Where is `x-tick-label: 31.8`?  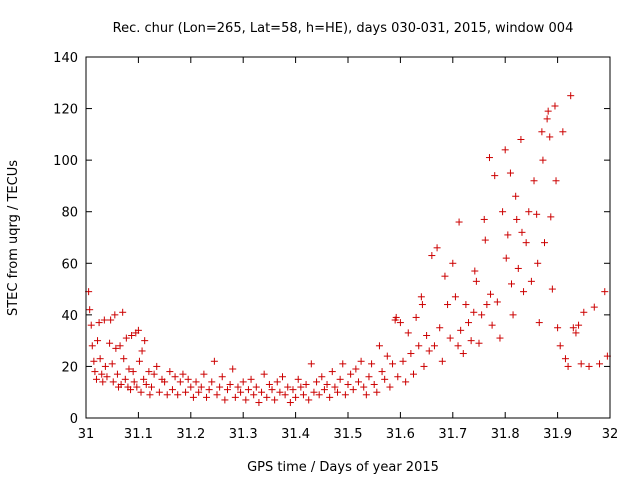 x-tick-label: 31.8 is located at coordinates (505, 434).